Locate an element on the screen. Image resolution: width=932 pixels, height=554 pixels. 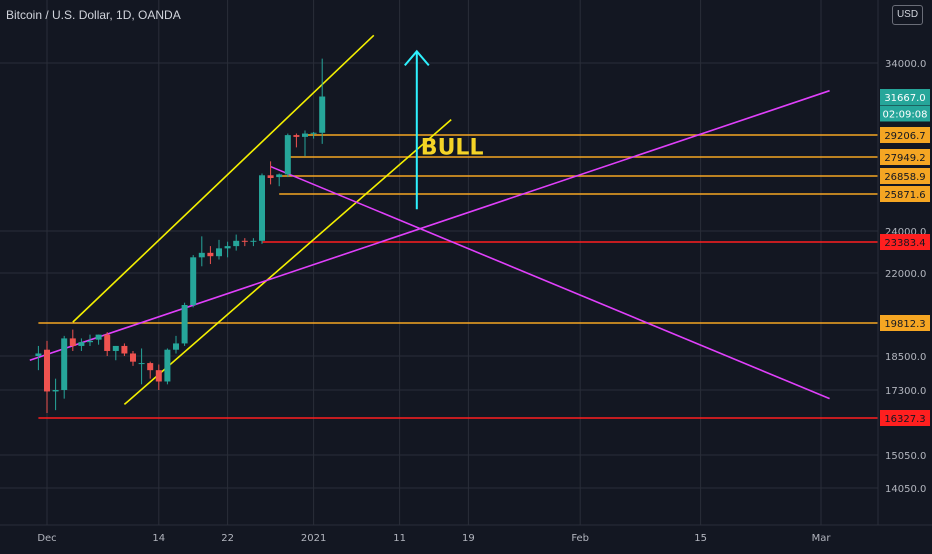
price-badge-label: 31667.0 is located at coordinates (904, 98).